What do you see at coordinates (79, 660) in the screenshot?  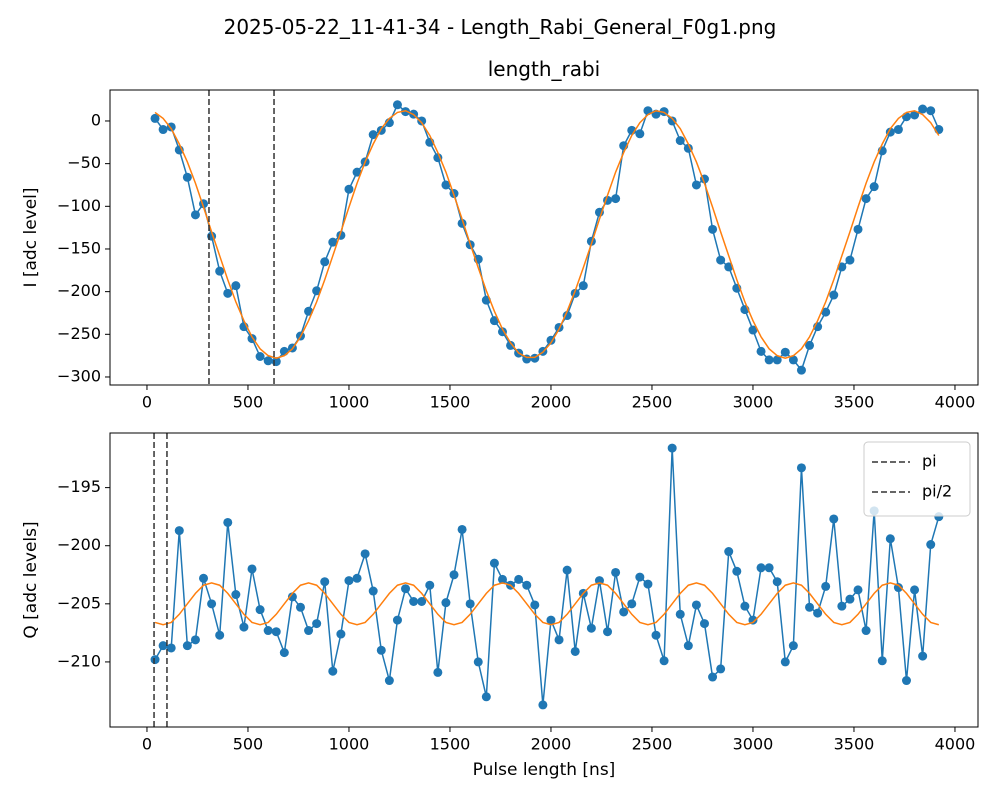 I see `y-tick-label: −210` at bounding box center [79, 660].